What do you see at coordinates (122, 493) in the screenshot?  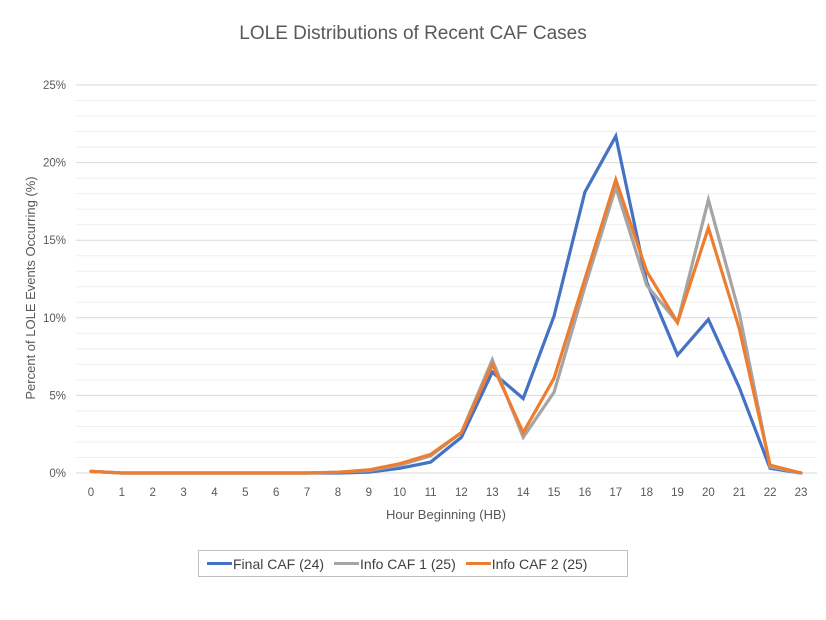 I see `x-tick-label: 1` at bounding box center [122, 493].